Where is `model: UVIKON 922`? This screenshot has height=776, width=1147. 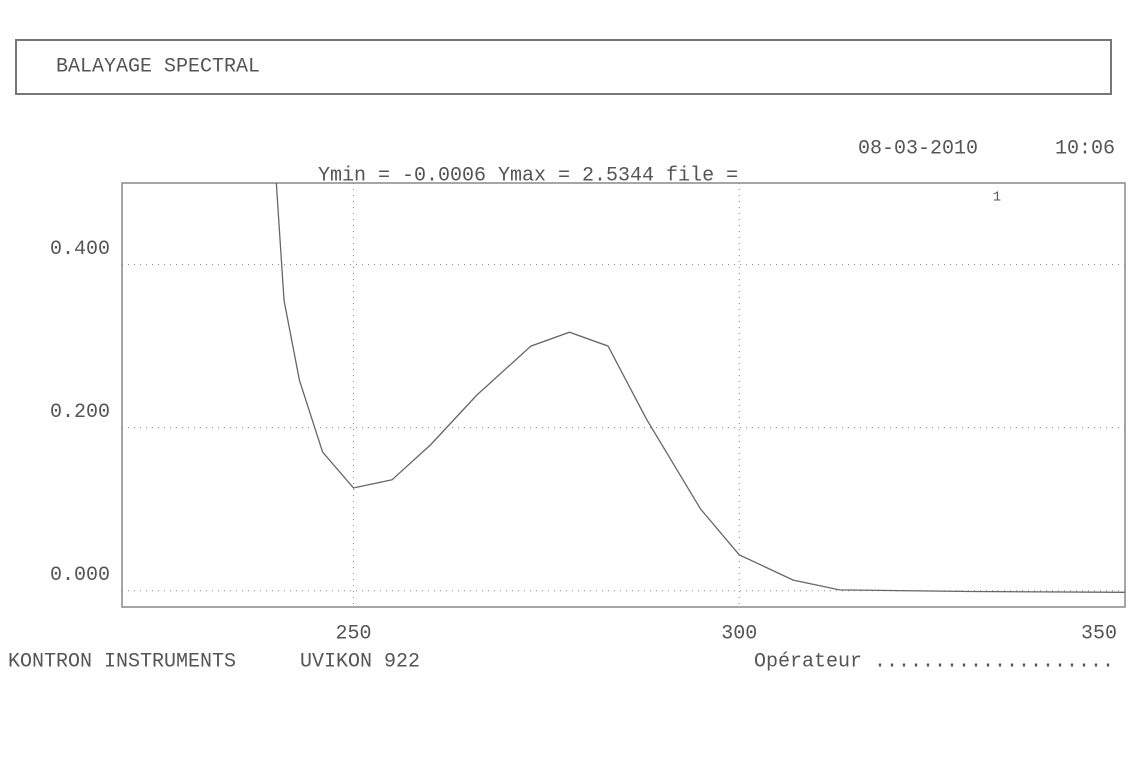
model: UVIKON 922 is located at coordinates (360, 661).